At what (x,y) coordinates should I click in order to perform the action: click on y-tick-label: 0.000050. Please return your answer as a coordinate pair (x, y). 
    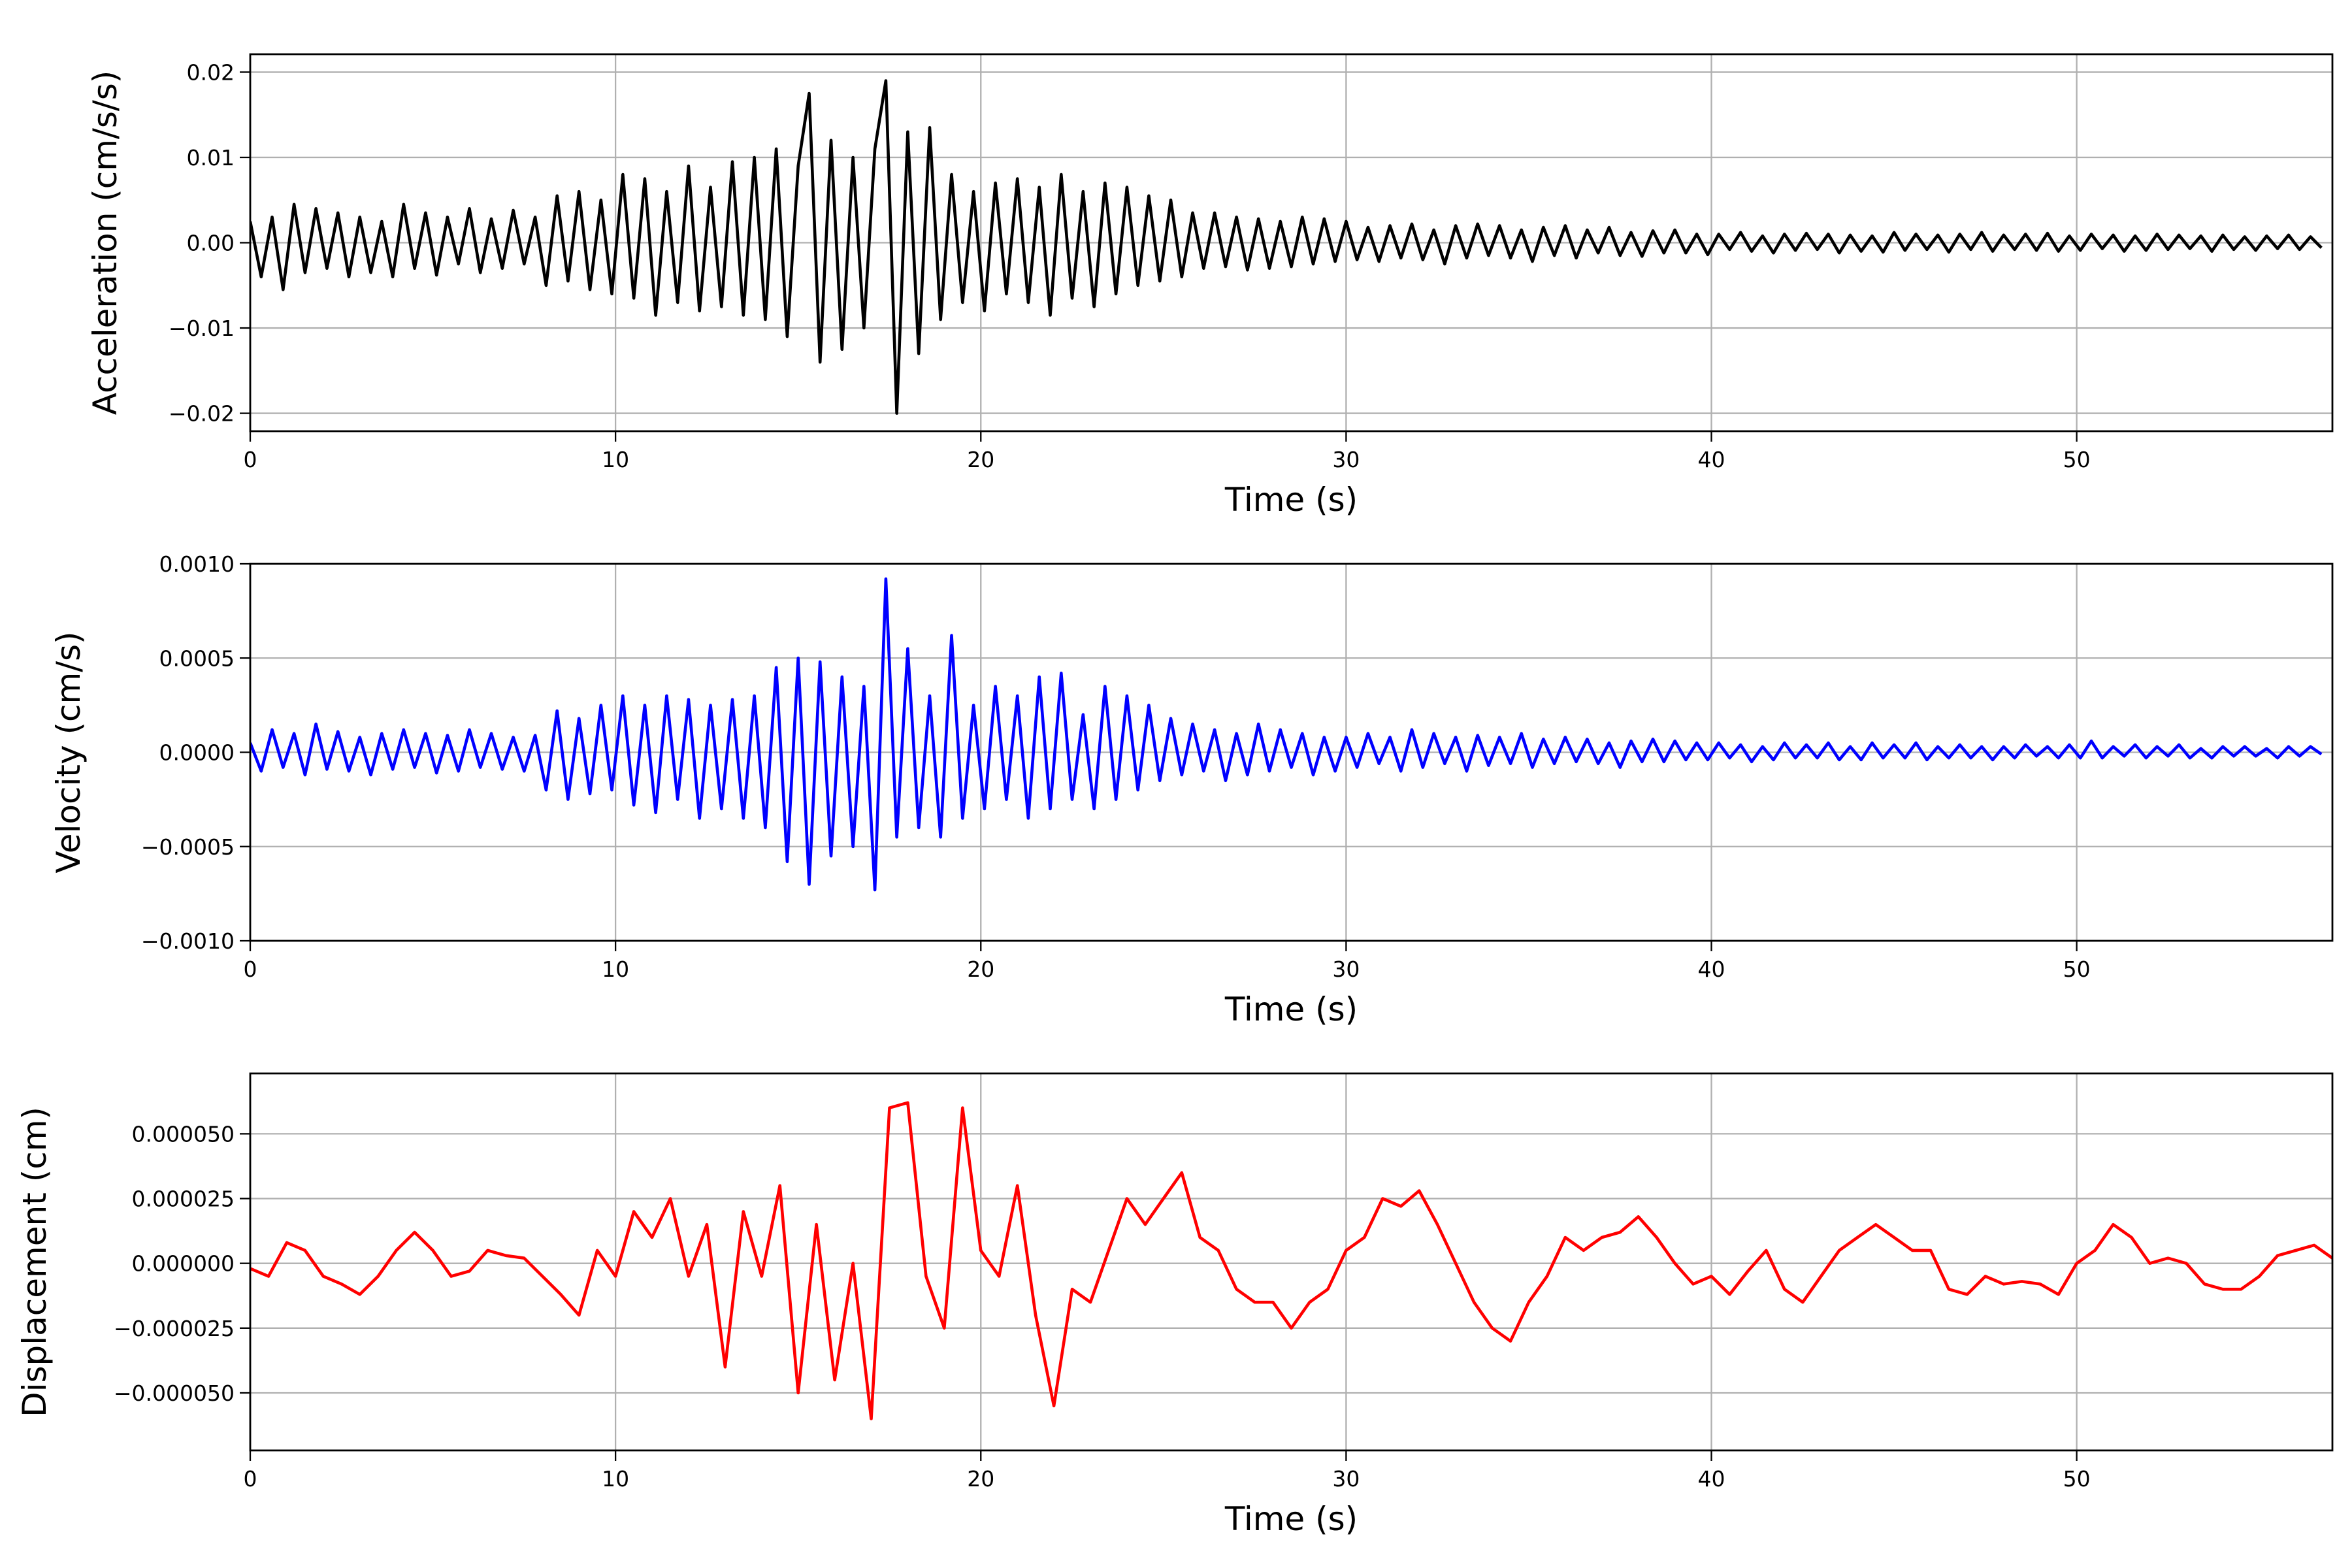
    Looking at the image, I should click on (183, 1134).